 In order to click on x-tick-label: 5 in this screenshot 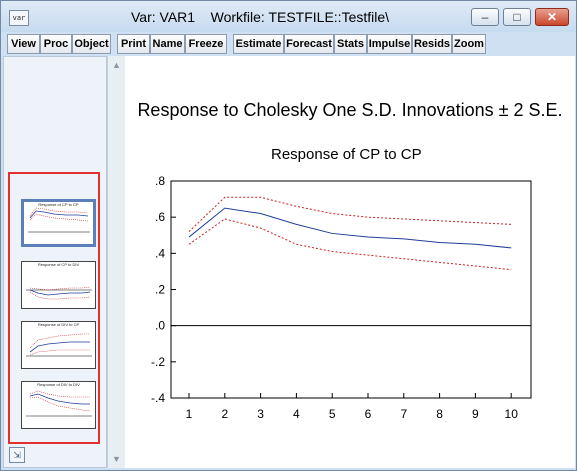, I will do `click(332, 414)`.